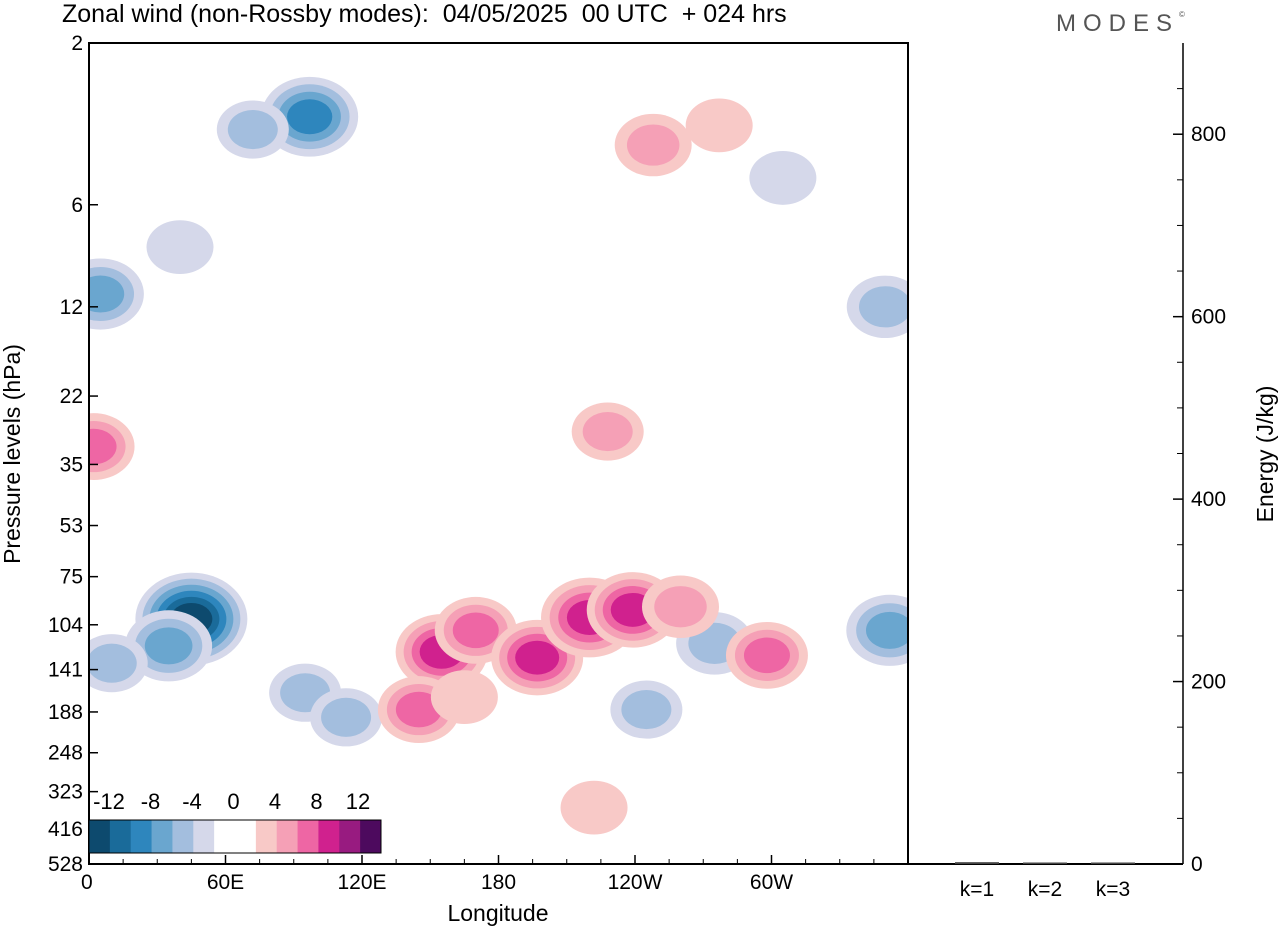 The width and height of the screenshot is (1280, 930). Describe the element at coordinates (233, 801) in the screenshot. I see `colorbar-label: 0` at that location.